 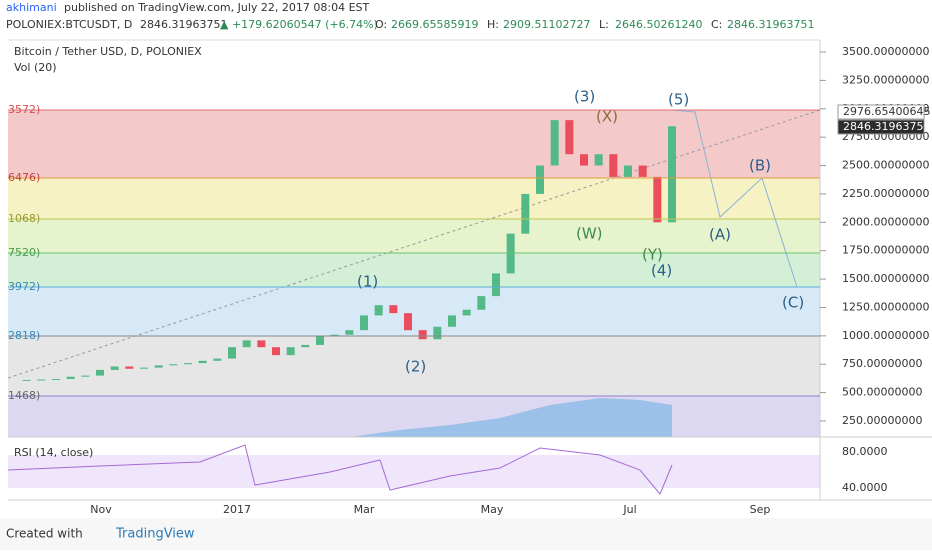 What do you see at coordinates (101, 509) in the screenshot?
I see `x-tick-label: Nov` at bounding box center [101, 509].